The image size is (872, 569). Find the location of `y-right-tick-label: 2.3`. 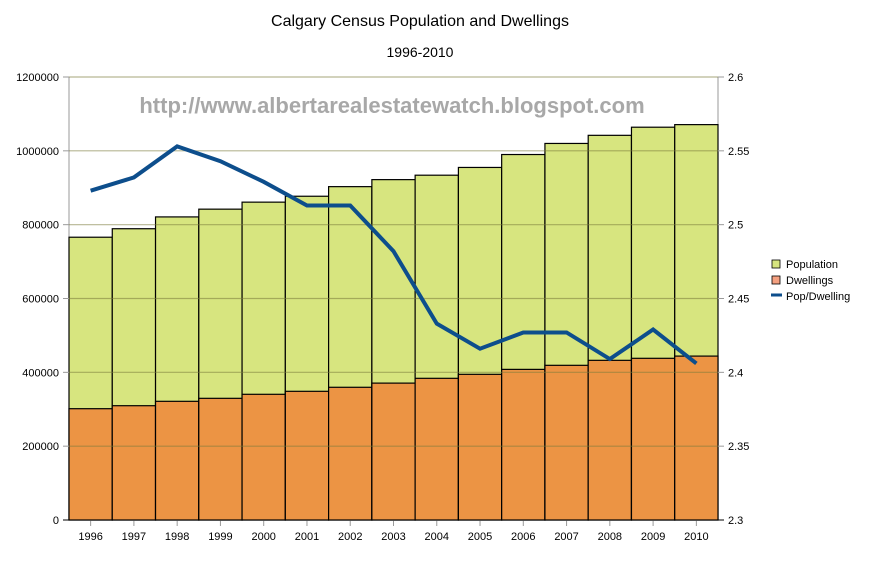

y-right-tick-label: 2.3 is located at coordinates (735, 521).